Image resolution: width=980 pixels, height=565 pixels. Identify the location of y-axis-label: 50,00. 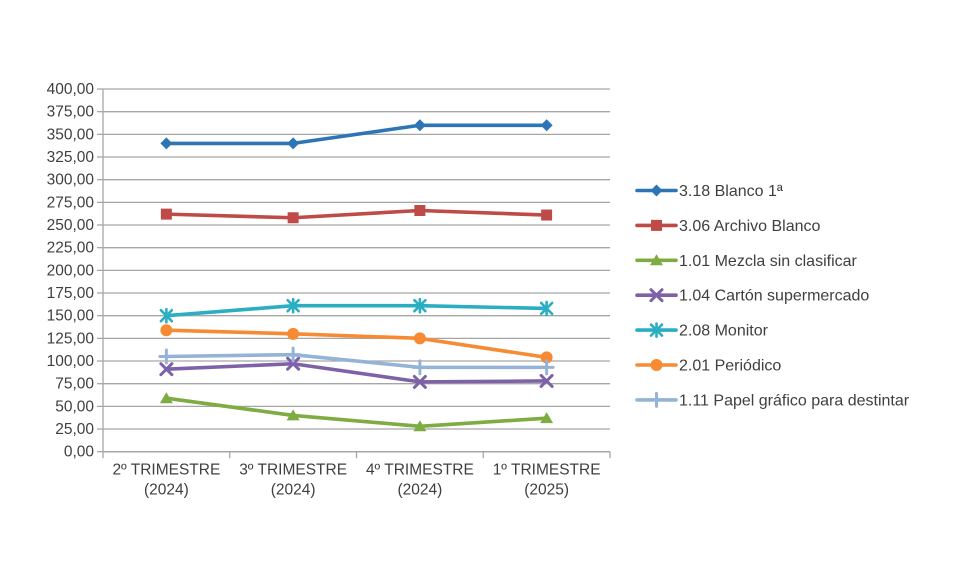
(74, 406).